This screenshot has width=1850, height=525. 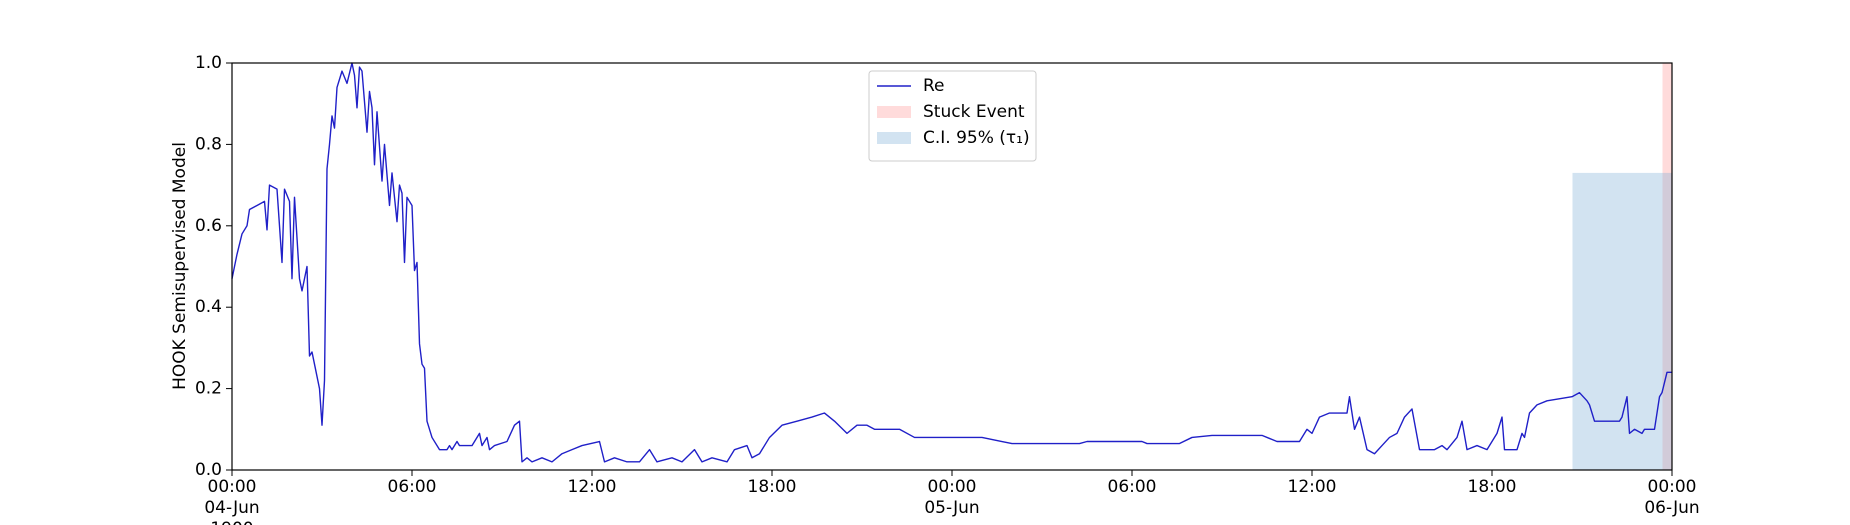 I want to click on legend-label: Re, so click(x=934, y=86).